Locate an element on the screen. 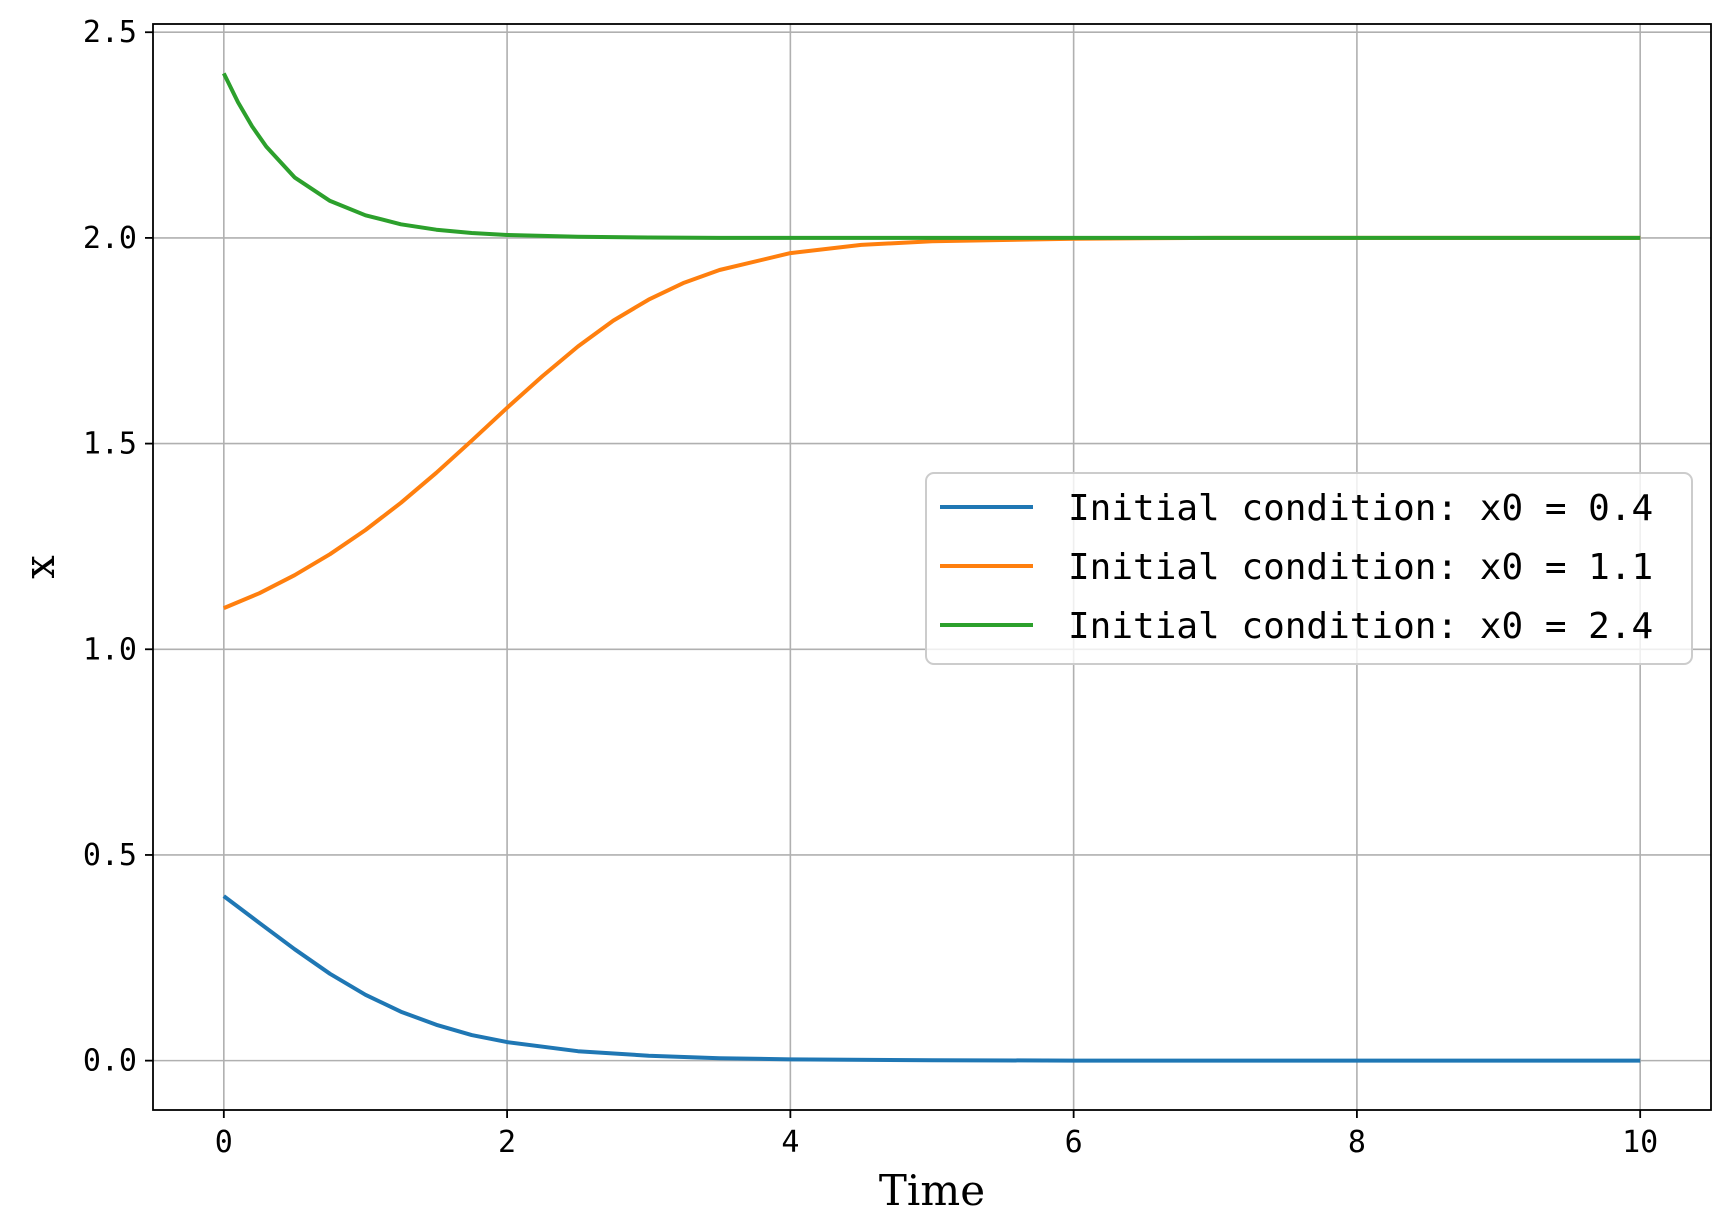 The height and width of the screenshot is (1229, 1722). x-tick-label: 0 is located at coordinates (224, 1142).